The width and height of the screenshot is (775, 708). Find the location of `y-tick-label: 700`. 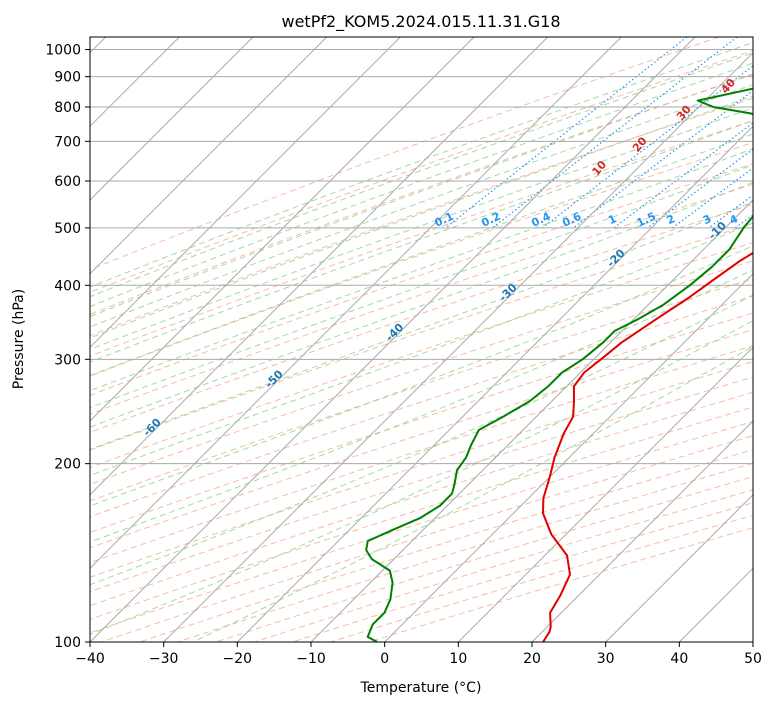

y-tick-label: 700 is located at coordinates (67, 142).